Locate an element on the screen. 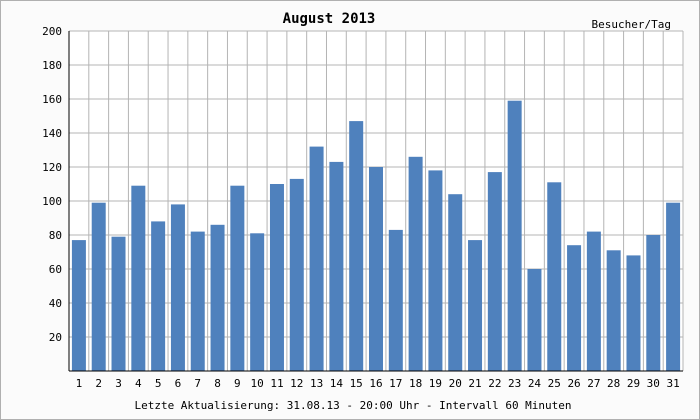 The image size is (700, 420). x-tick-label: 3 is located at coordinates (118, 383).